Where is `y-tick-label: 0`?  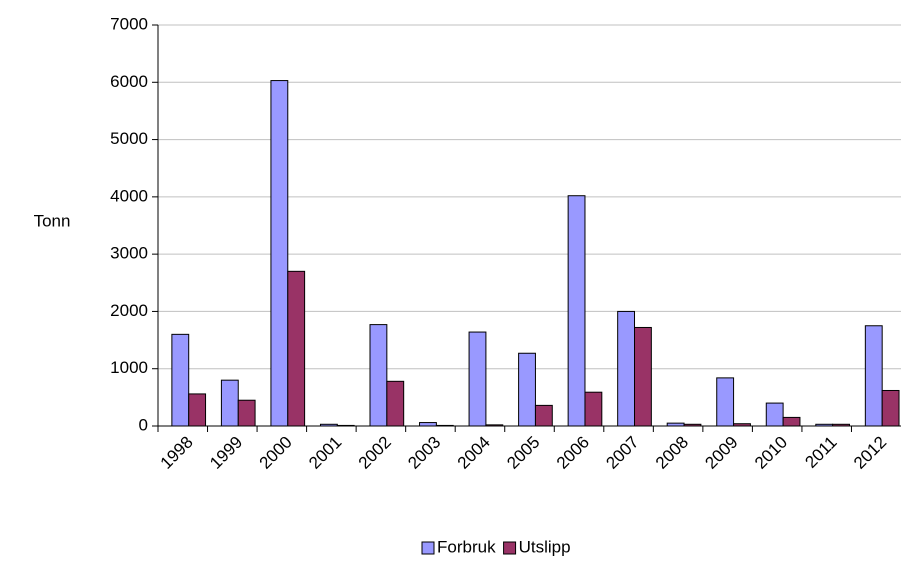
y-tick-label: 0 is located at coordinates (143, 424).